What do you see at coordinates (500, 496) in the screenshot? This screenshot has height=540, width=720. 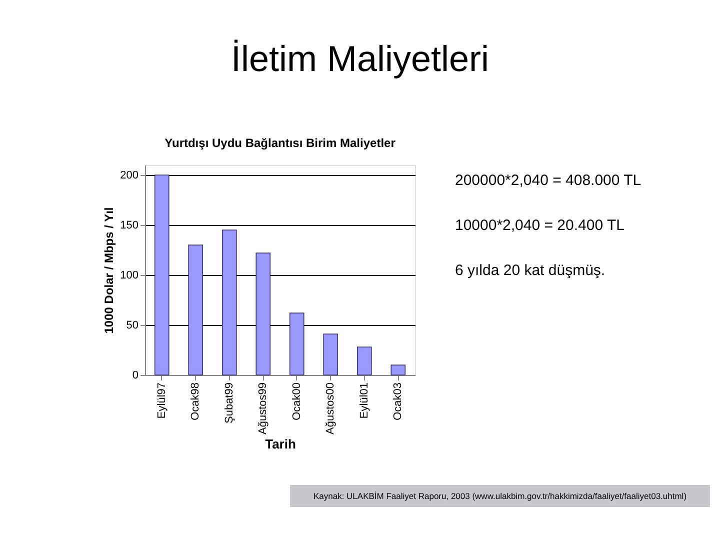 I see `text: Kaynak: ULAKBİM Faaliyet Raporu, 2003 (www.ulakbim.gov.tr/hakkimizda/faaliyet/faaliyet03.uhtml)` at bounding box center [500, 496].